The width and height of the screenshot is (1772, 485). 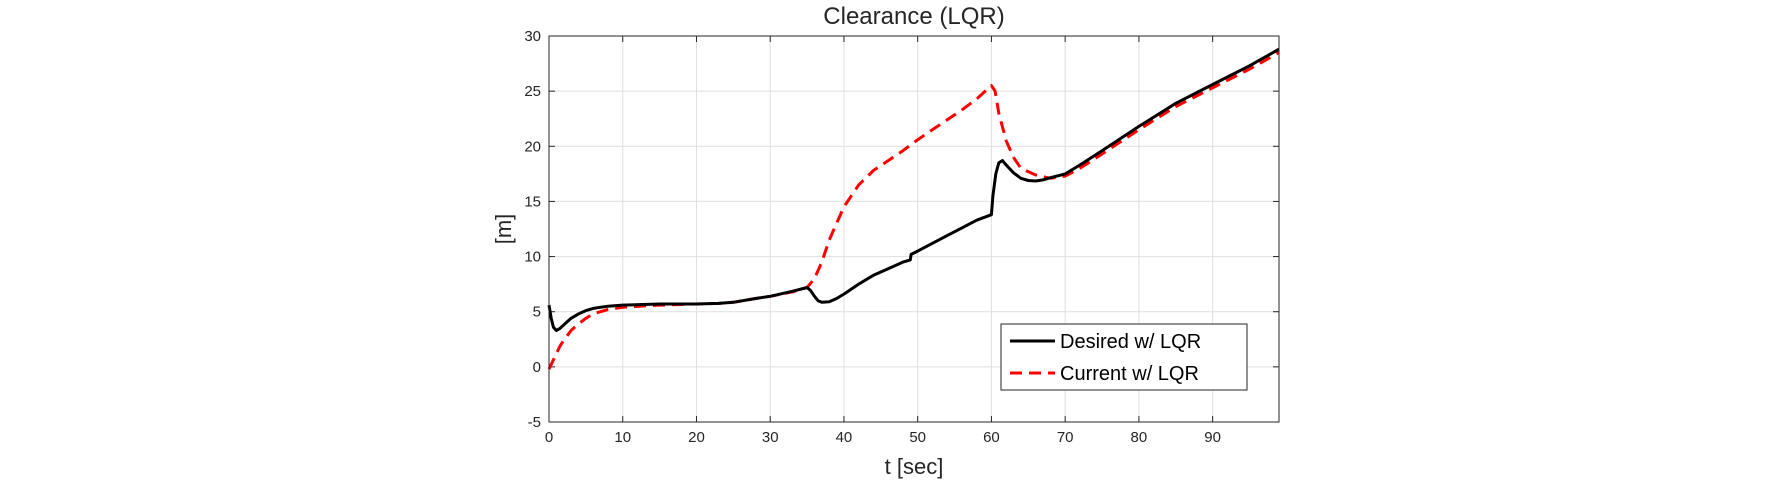 What do you see at coordinates (991, 437) in the screenshot?
I see `x-tick-label: 60` at bounding box center [991, 437].